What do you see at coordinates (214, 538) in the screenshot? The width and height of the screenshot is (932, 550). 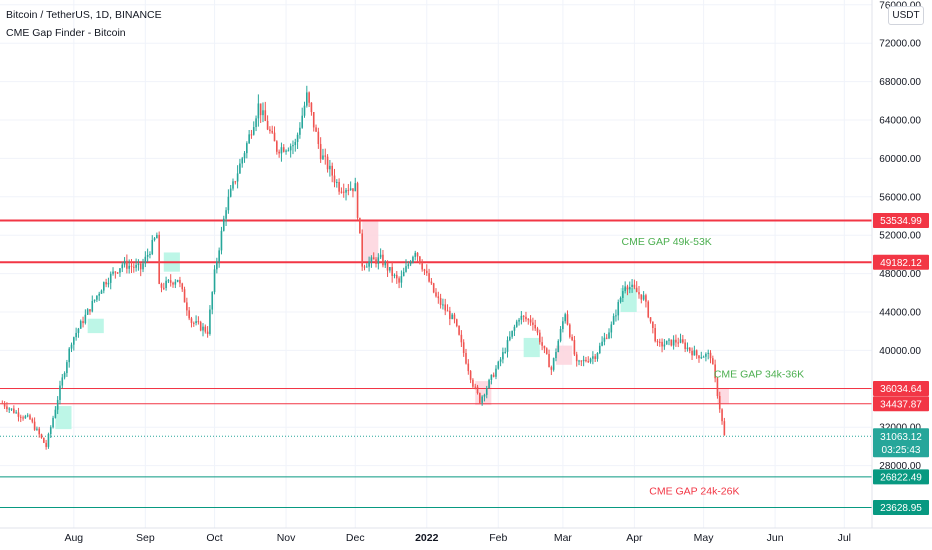 I see `time-tick-label: Oct` at bounding box center [214, 538].